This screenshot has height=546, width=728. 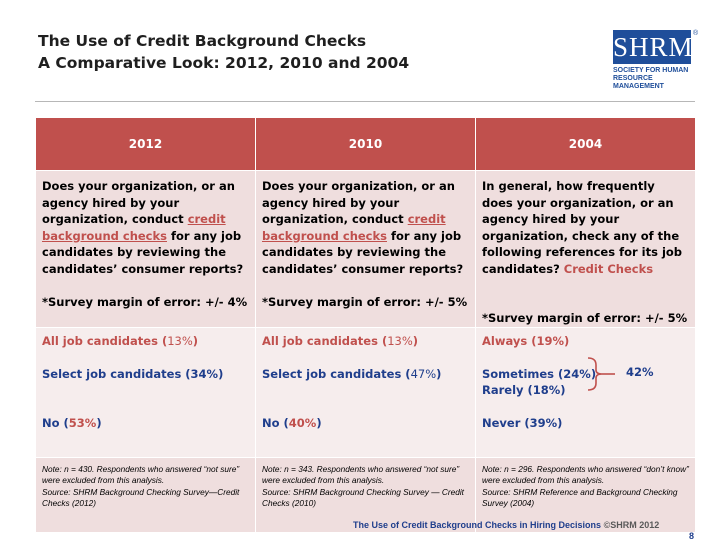 I want to click on answer-sometimes: Sometimes (24%), so click(x=539, y=373).